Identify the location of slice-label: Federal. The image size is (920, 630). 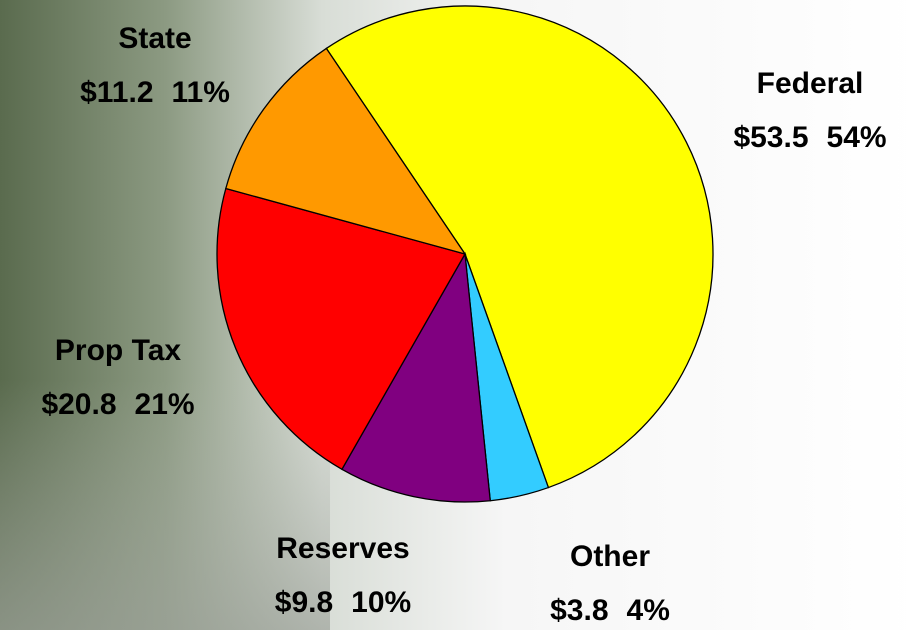
(810, 83).